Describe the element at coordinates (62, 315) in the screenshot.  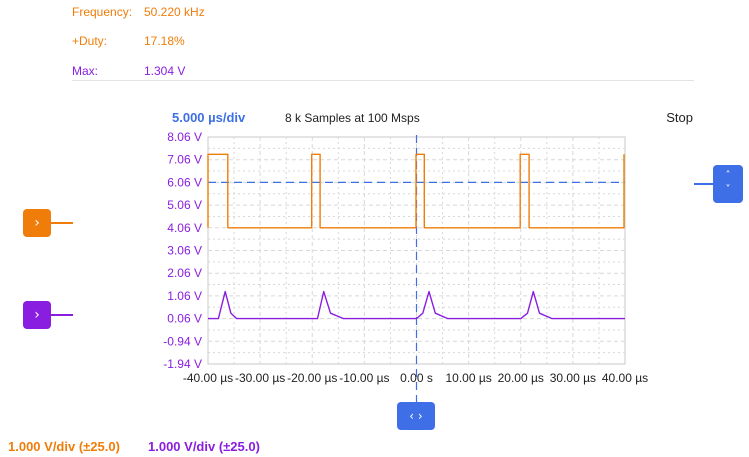
I see `ch2-offset-line` at that location.